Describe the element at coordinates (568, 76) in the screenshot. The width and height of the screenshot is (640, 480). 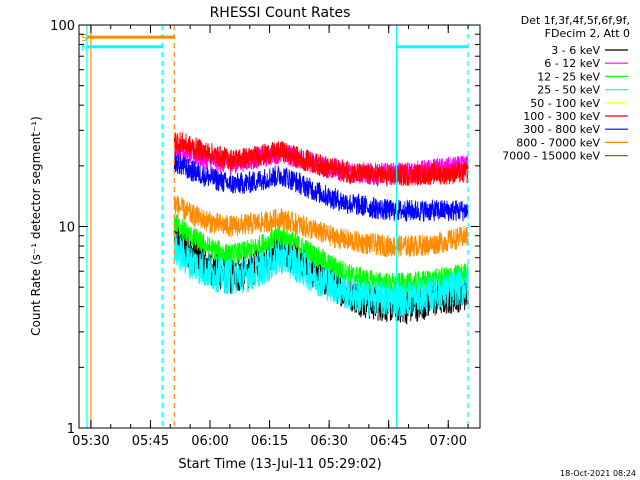
I see `legend-label-12-25-kev: 12 - 25 keV` at that location.